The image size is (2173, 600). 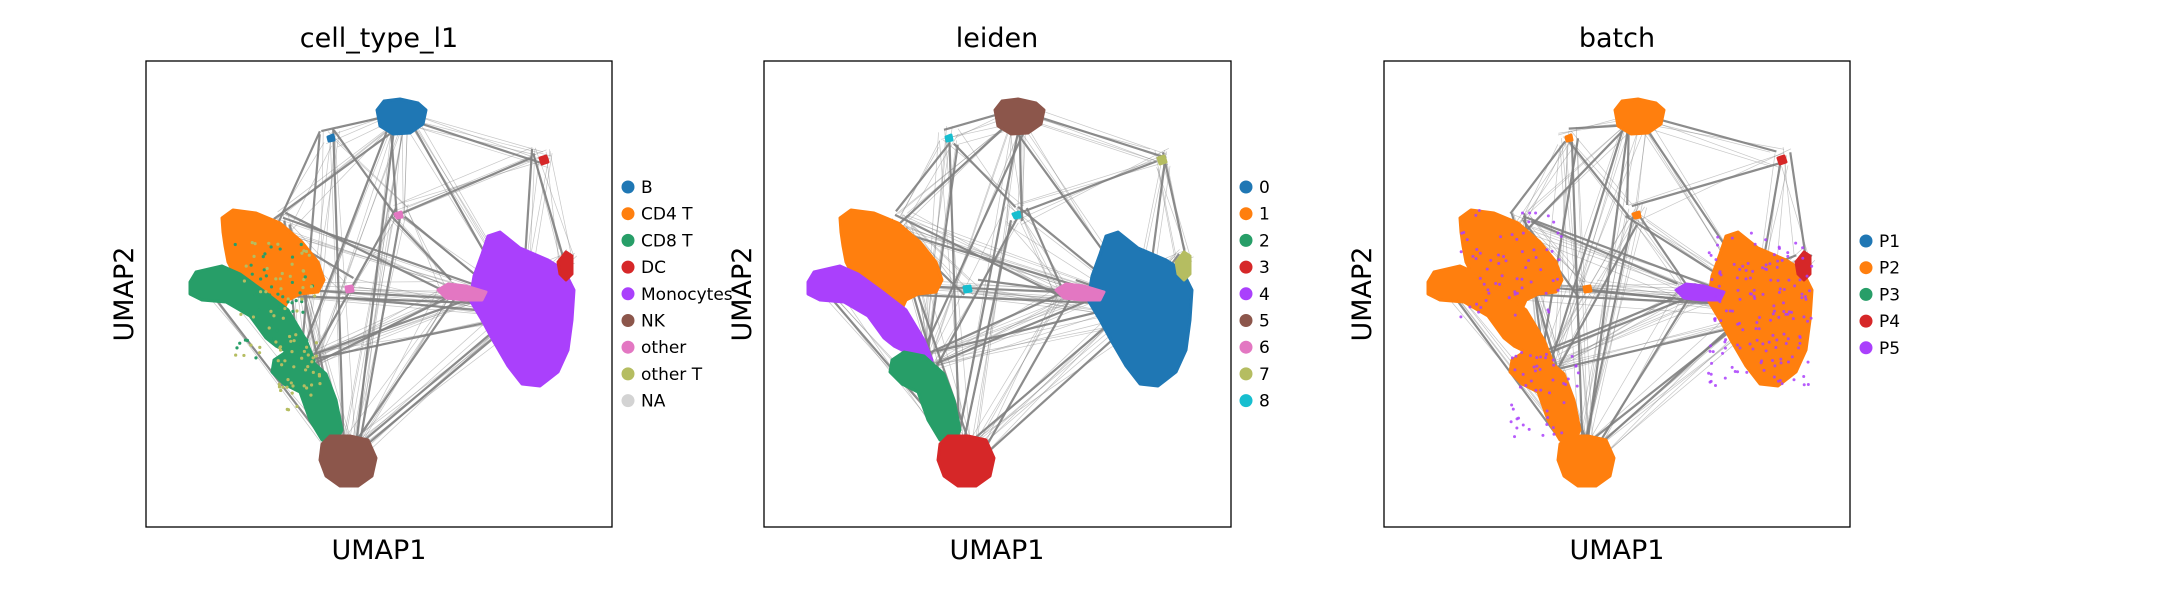 I want to click on panel-title: leiden, so click(x=997, y=38).